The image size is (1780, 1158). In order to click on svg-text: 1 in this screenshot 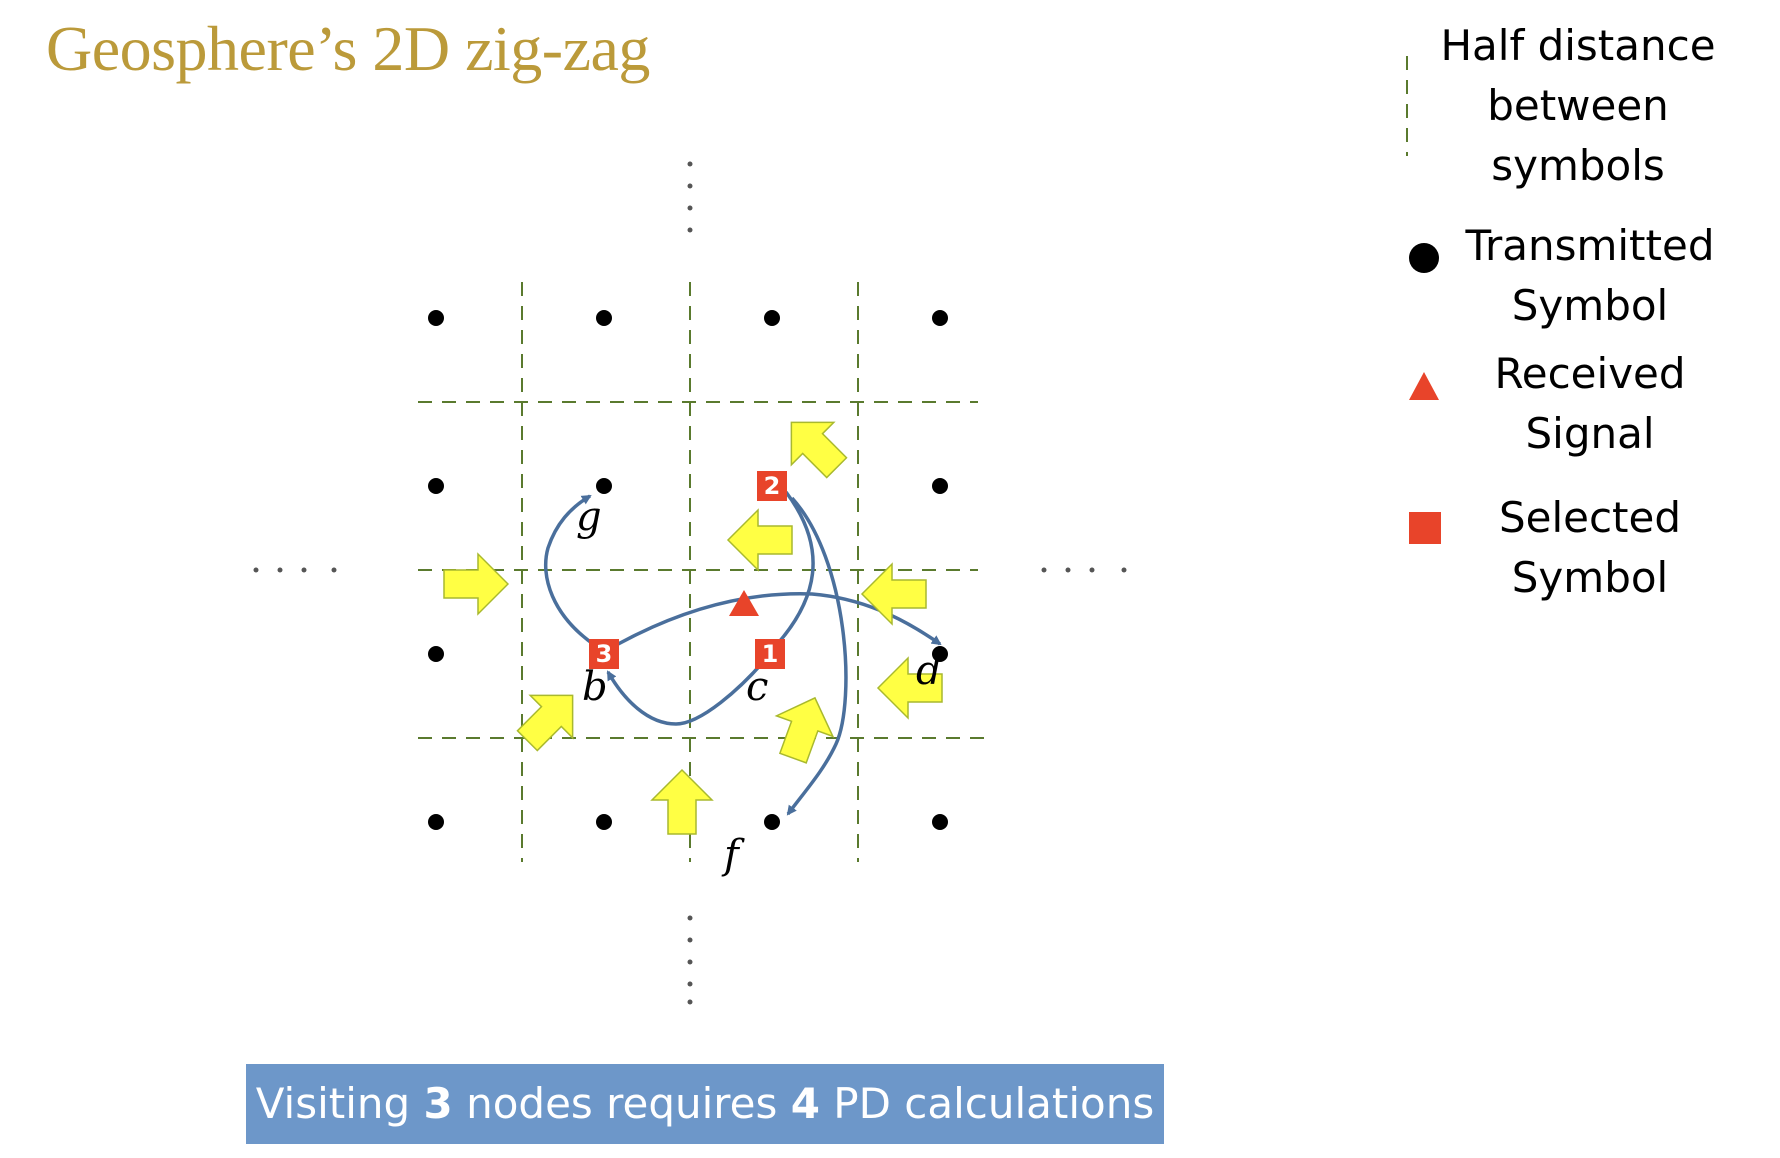, I will do `click(770, 654)`.